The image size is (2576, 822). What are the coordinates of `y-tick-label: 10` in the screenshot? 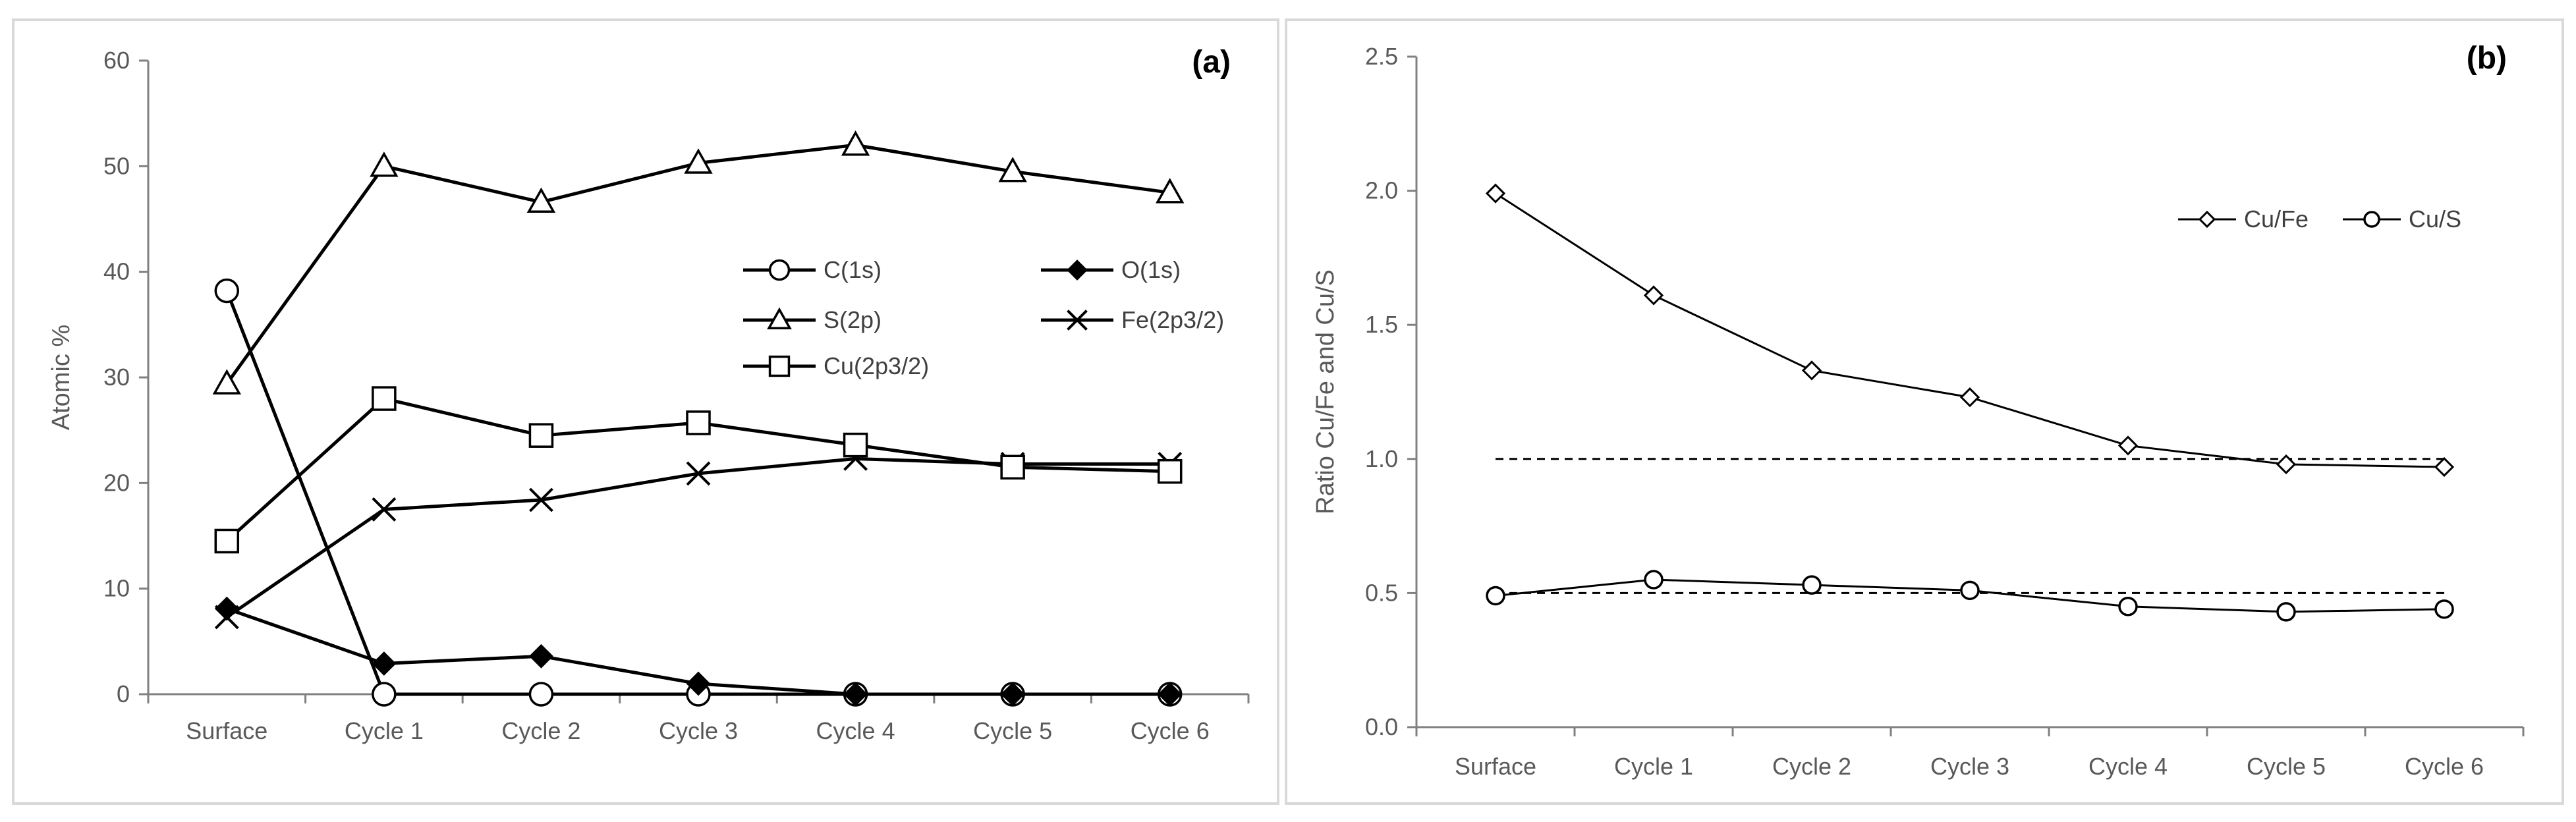 It's located at (116, 588).